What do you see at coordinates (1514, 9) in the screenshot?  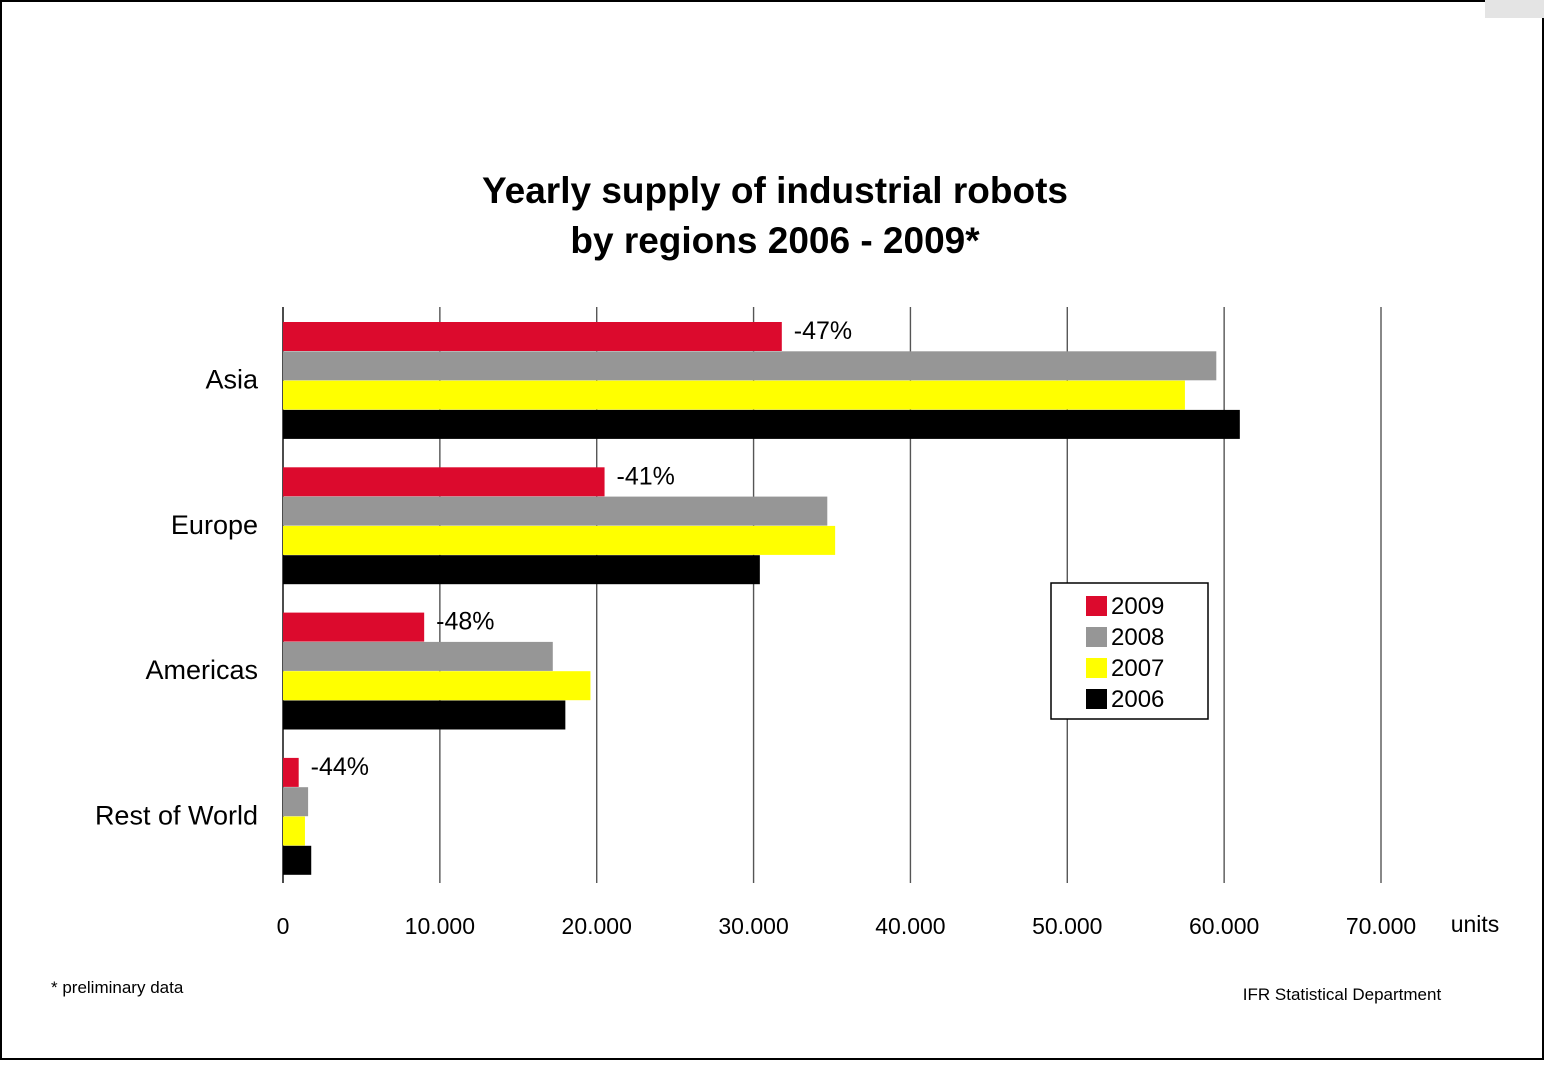 I see `corner-tab` at bounding box center [1514, 9].